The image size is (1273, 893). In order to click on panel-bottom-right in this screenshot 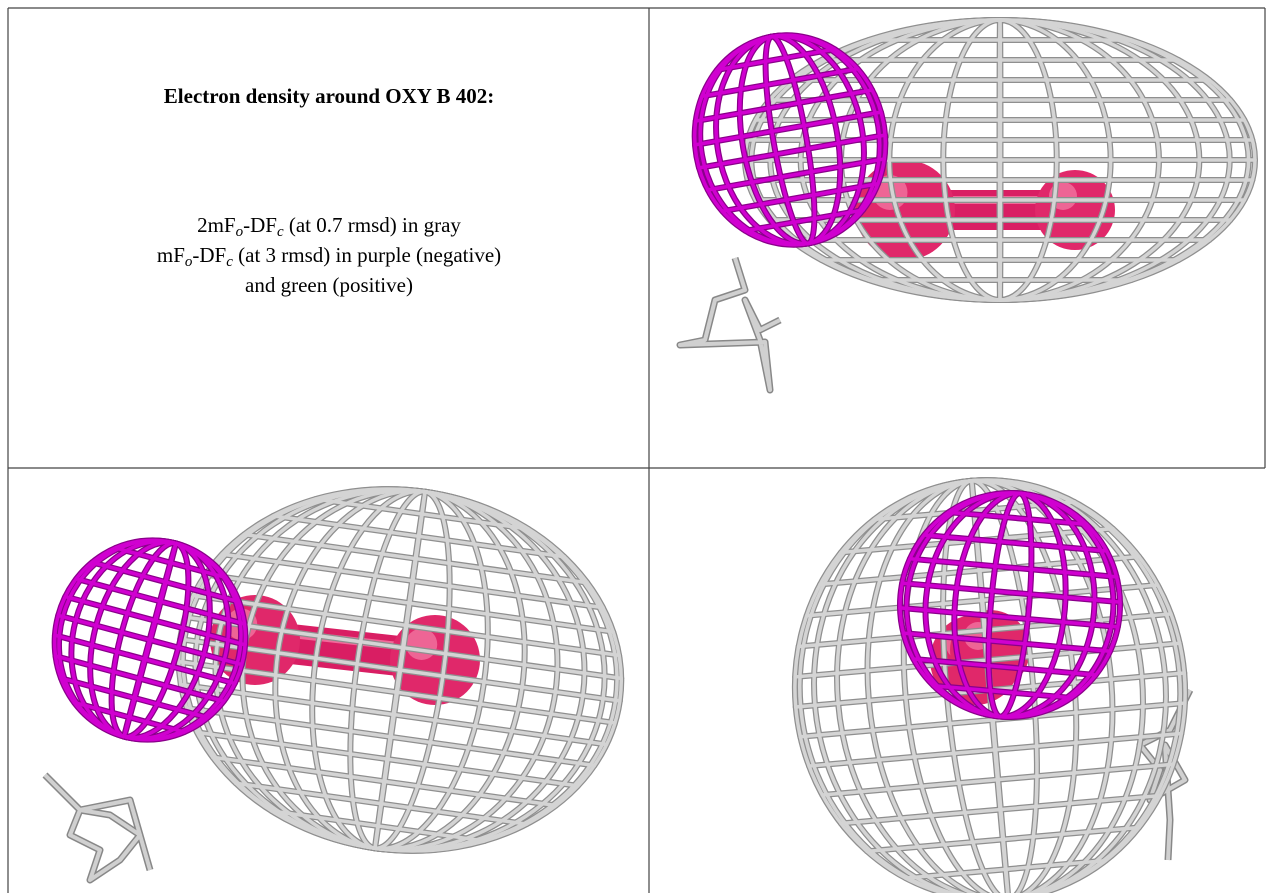, I will do `click(992, 685)`.